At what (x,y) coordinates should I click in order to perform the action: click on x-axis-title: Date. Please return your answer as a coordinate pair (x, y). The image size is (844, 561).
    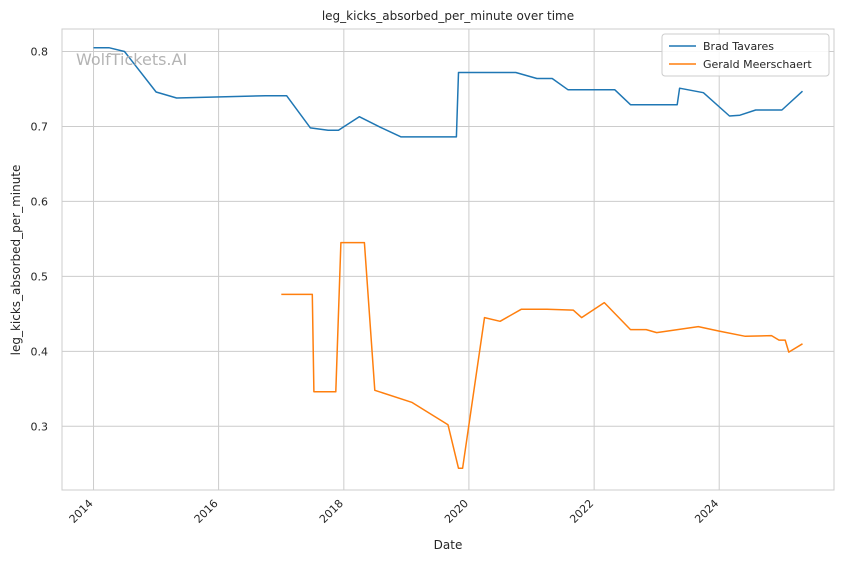
    Looking at the image, I should click on (448, 545).